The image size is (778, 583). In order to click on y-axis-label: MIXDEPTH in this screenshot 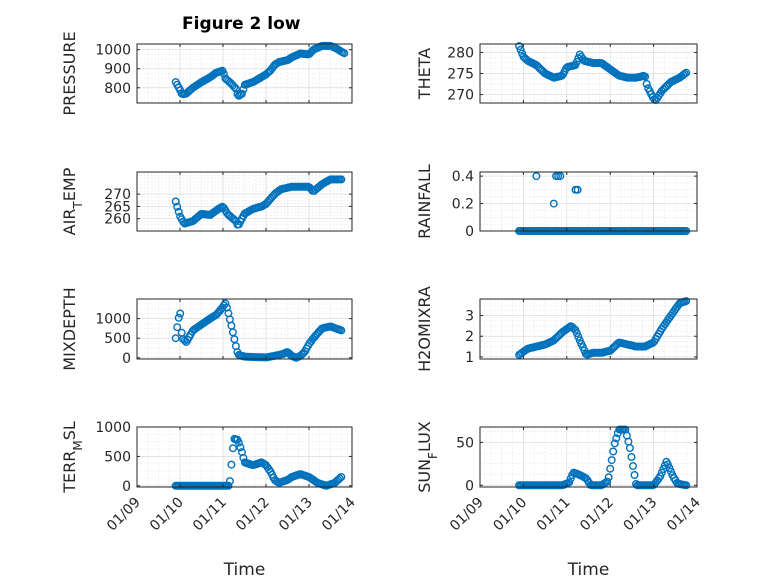, I will do `click(69, 328)`.